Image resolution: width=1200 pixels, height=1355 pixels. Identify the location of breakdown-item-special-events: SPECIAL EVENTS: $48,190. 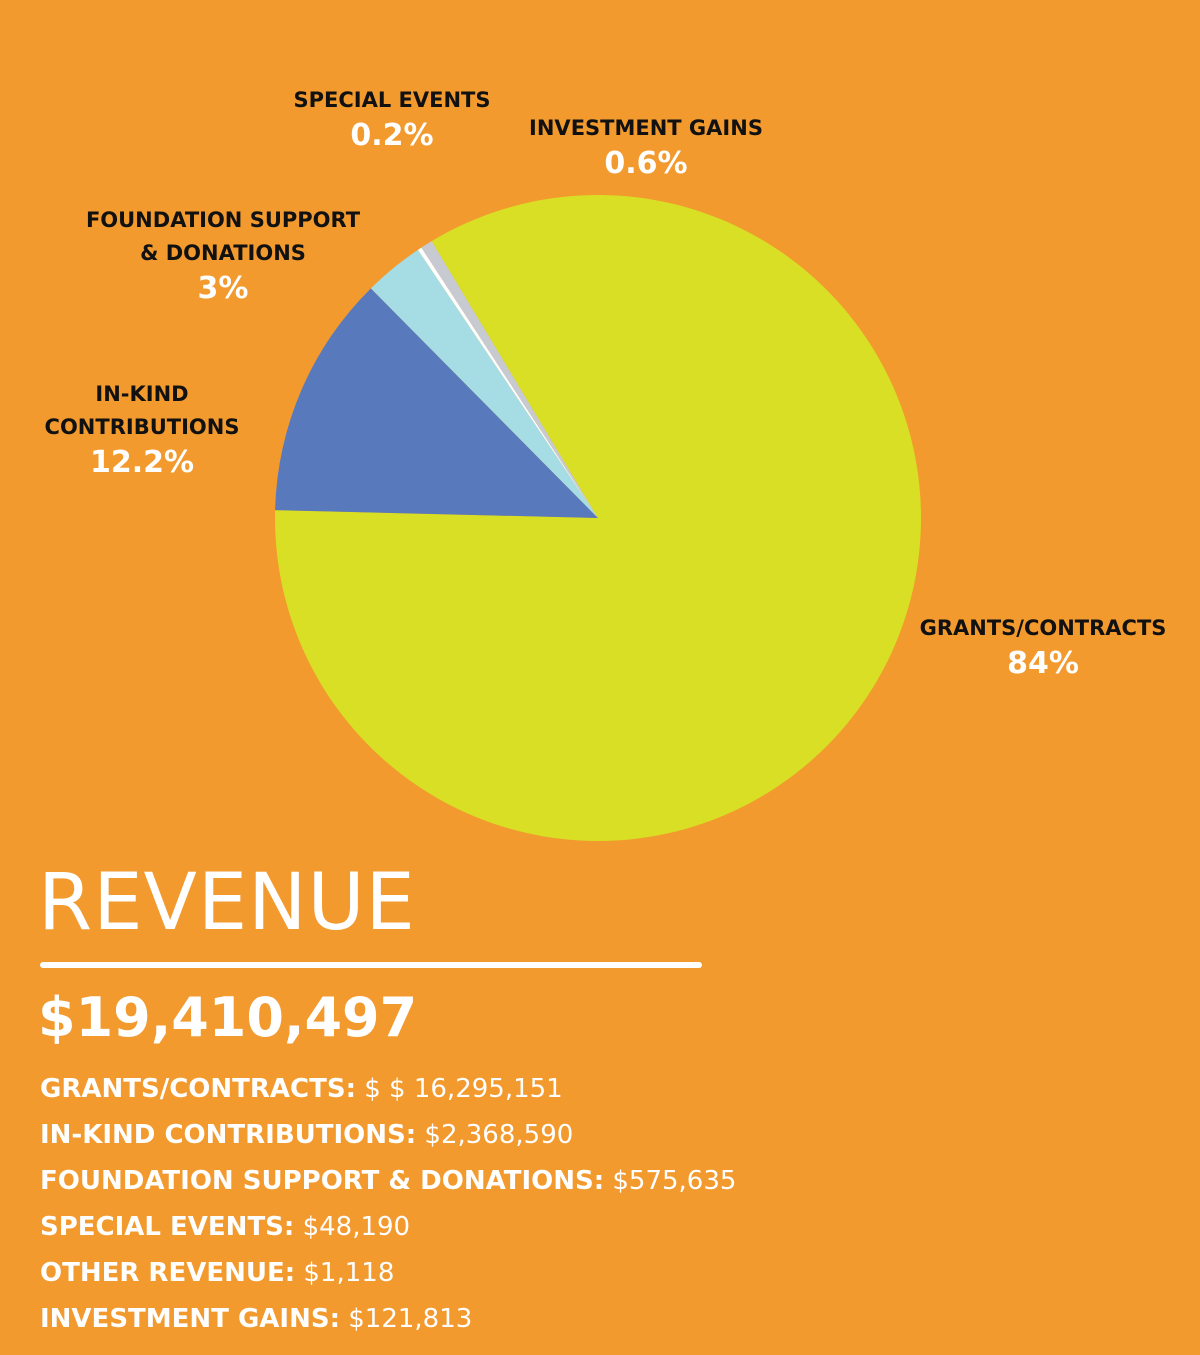
(388, 1227).